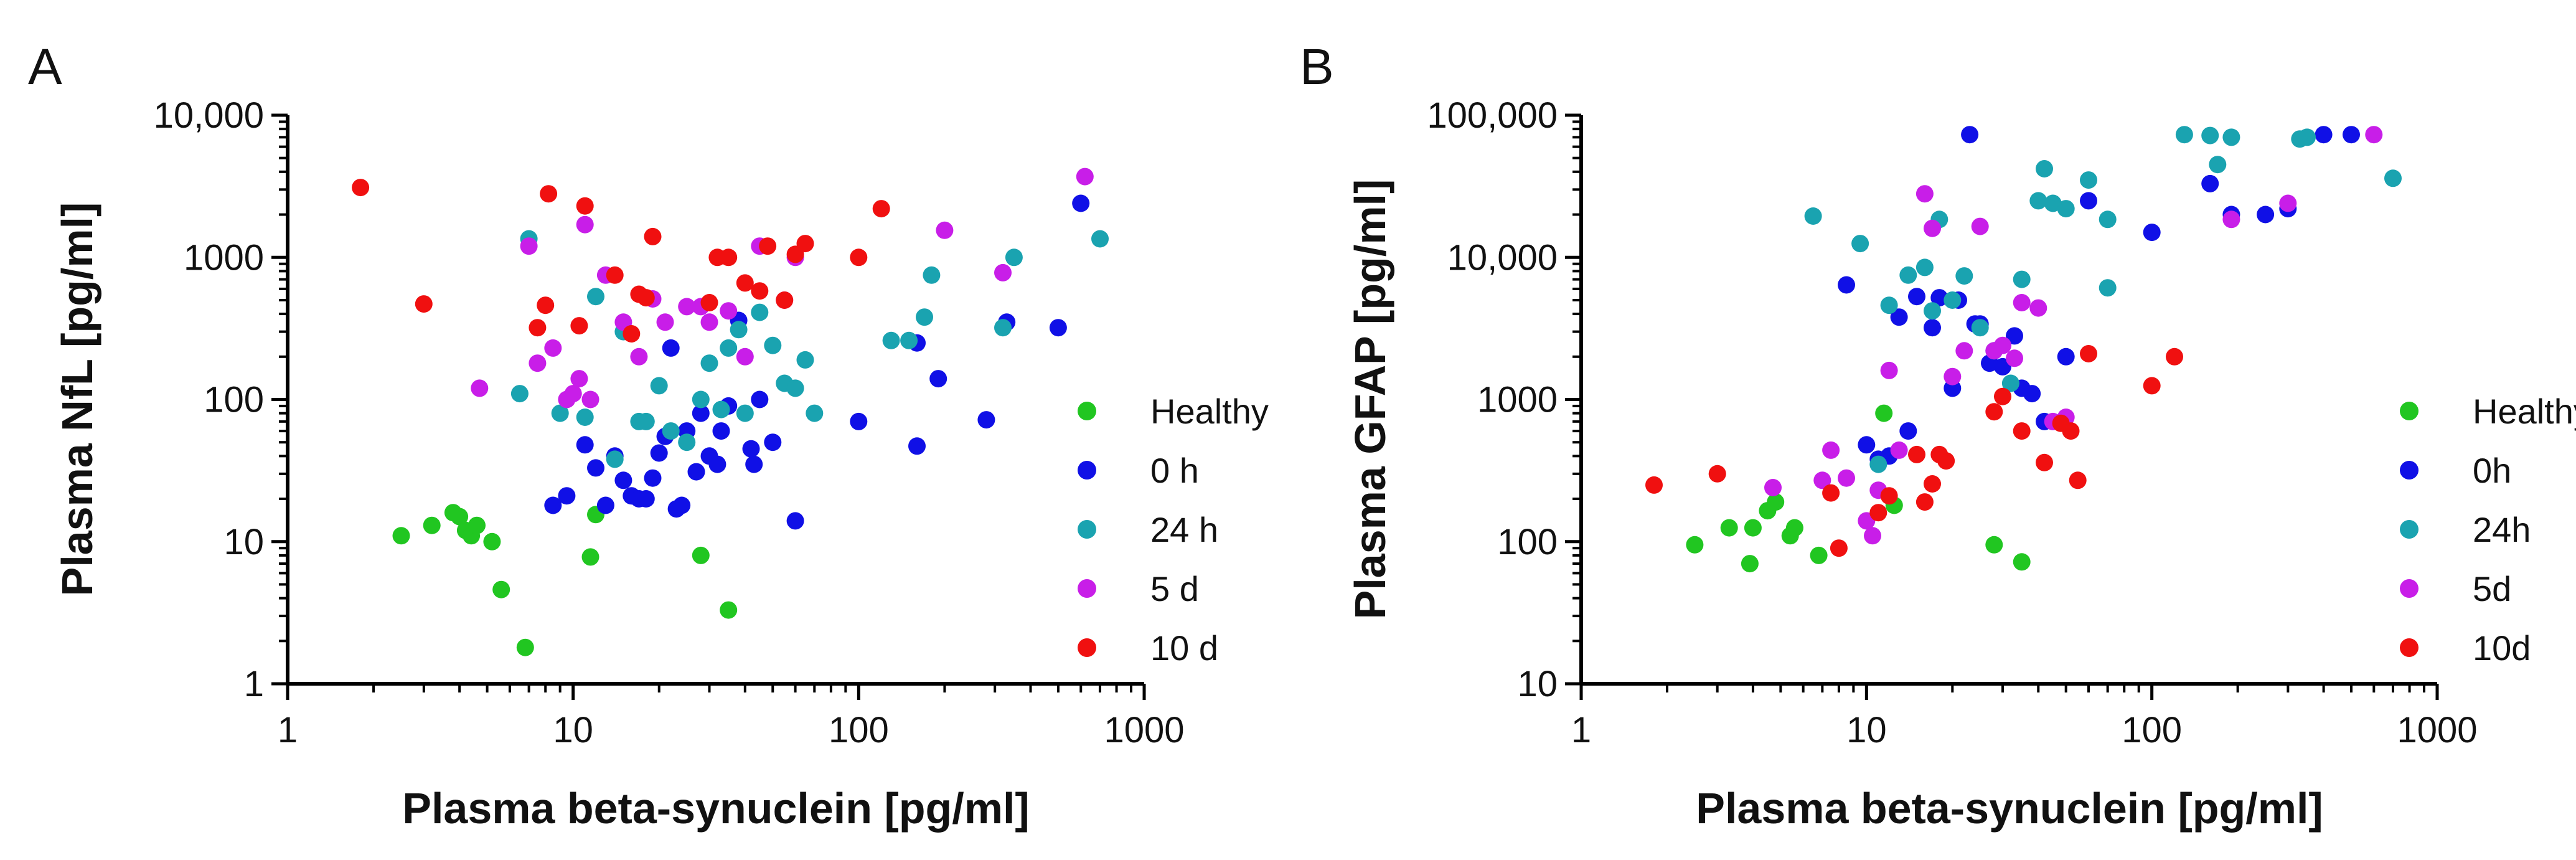  What do you see at coordinates (224, 257) in the screenshot?
I see `y-tick-label: 1000` at bounding box center [224, 257].